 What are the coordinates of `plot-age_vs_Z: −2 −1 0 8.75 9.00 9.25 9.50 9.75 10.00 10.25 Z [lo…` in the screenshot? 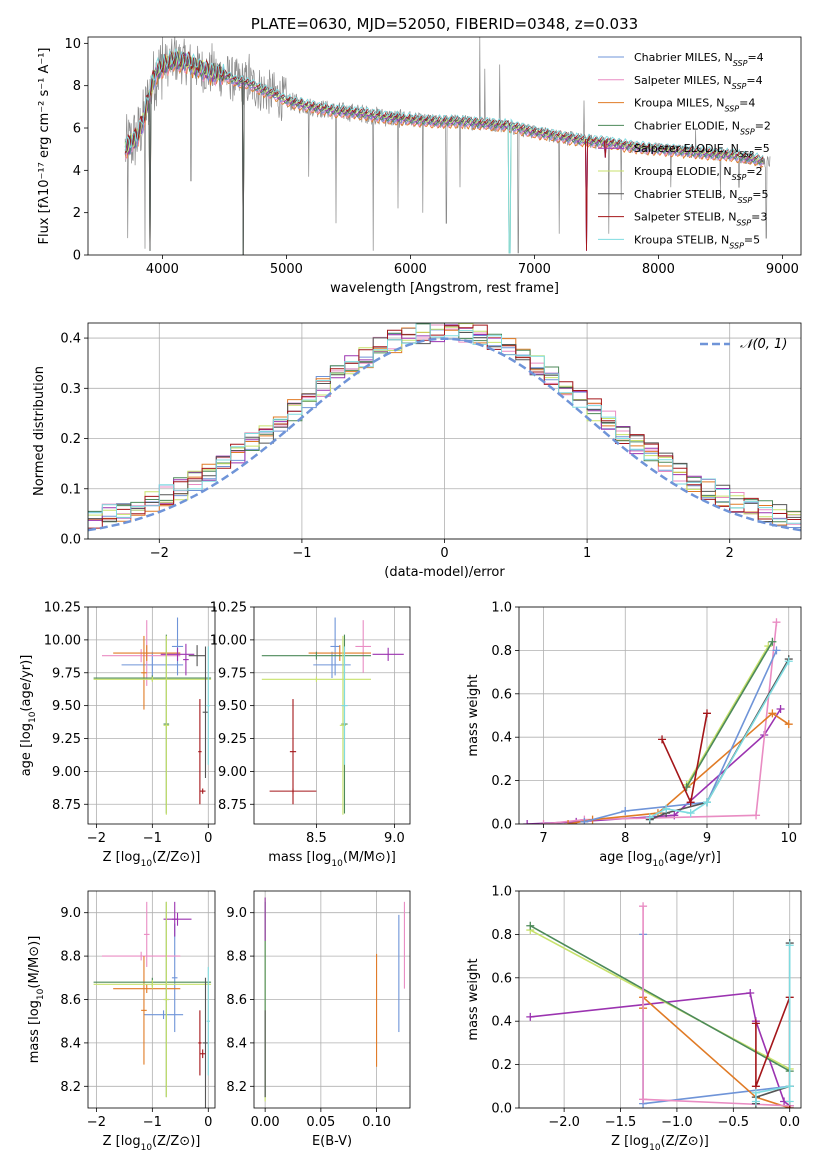 It's located at (117, 735).